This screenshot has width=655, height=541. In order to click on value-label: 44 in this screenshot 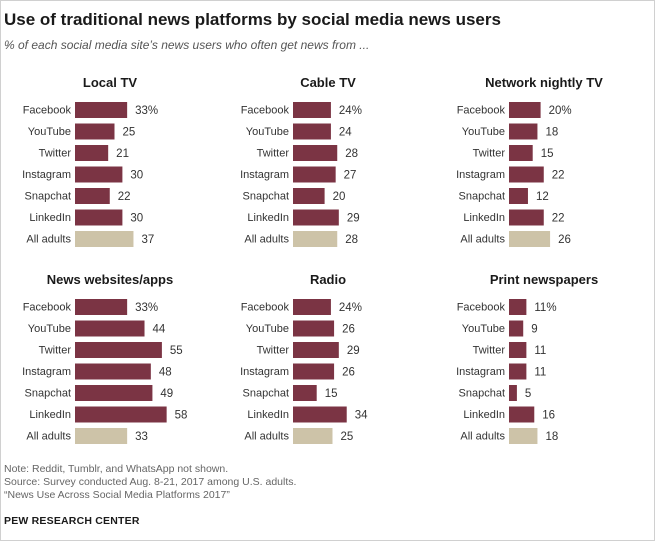, I will do `click(159, 330)`.